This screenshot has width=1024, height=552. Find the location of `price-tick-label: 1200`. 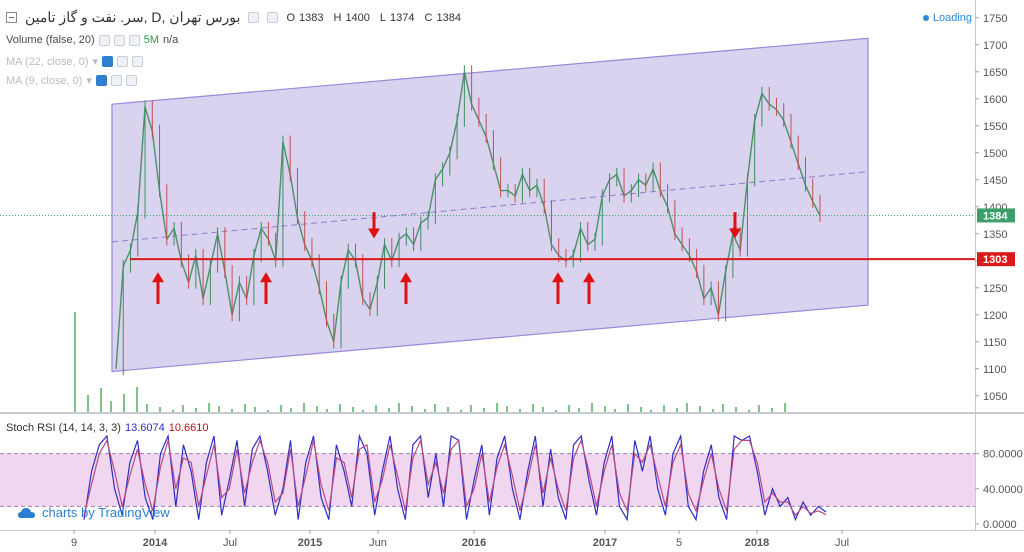

price-tick-label: 1200 is located at coordinates (995, 316).